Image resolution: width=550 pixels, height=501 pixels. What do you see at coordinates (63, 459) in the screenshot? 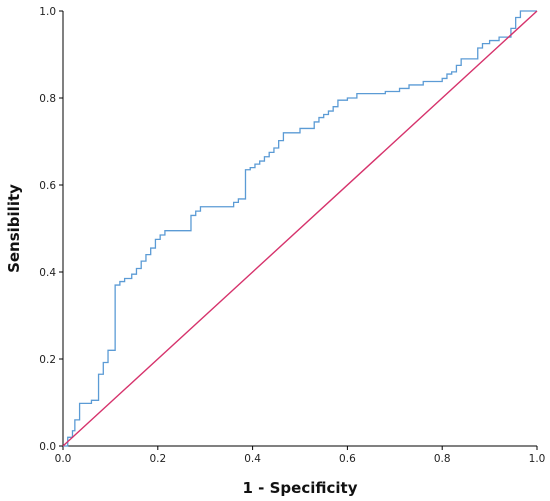
I see `x-tick-label: 0.0` at bounding box center [63, 459].